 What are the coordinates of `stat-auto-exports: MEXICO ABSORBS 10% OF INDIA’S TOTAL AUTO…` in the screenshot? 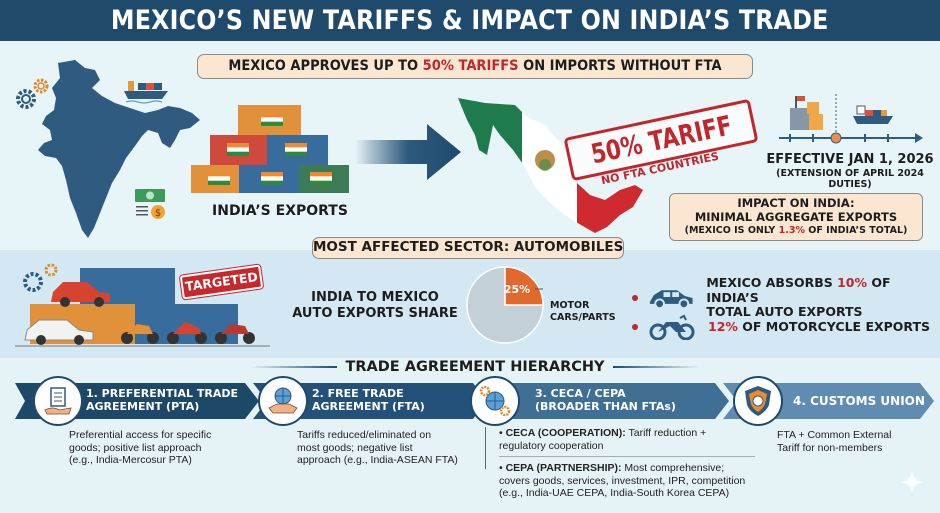 It's located at (786, 297).